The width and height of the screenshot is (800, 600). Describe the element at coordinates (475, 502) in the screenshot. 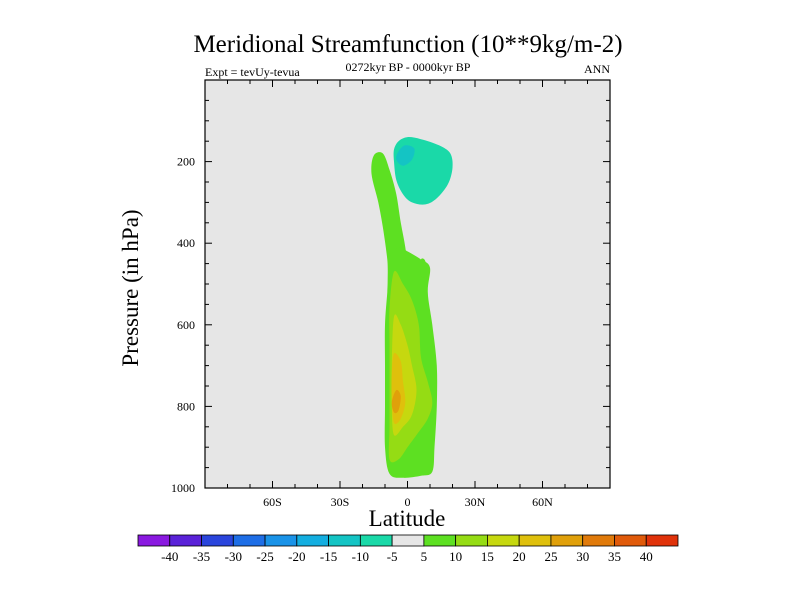

I see `x-tick-label: 30N` at that location.